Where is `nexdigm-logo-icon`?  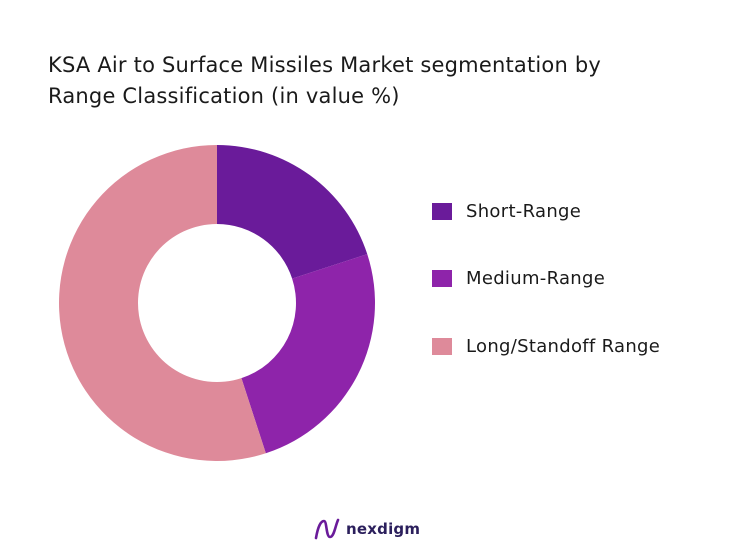
nexdigm-logo-icon is located at coordinates (327, 529).